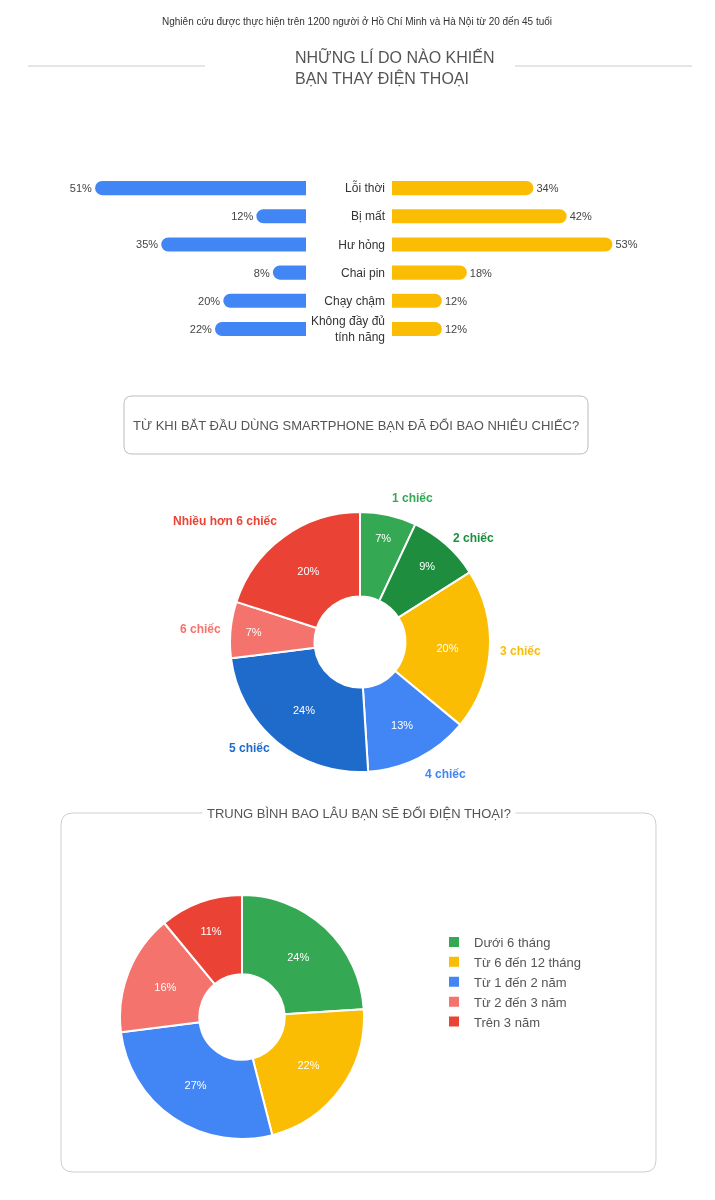  Describe the element at coordinates (165, 986) in the screenshot. I see `data-label: 16%` at that location.